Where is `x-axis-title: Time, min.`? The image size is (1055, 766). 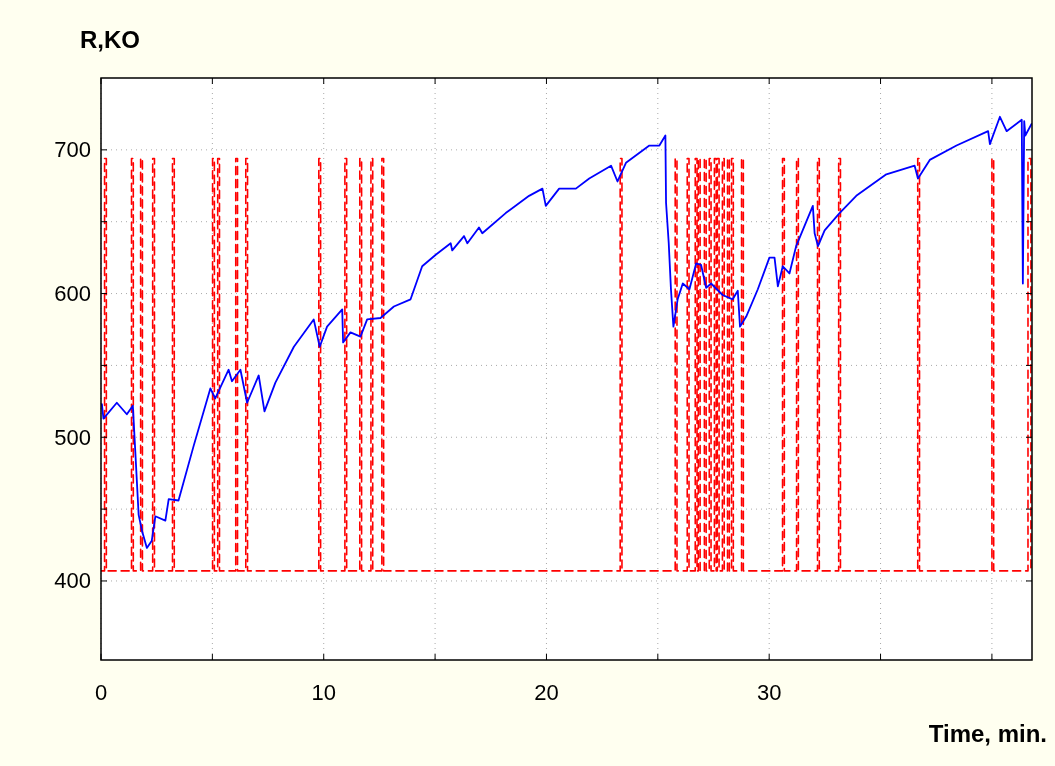 x-axis-title: Time, min. is located at coordinates (987, 733).